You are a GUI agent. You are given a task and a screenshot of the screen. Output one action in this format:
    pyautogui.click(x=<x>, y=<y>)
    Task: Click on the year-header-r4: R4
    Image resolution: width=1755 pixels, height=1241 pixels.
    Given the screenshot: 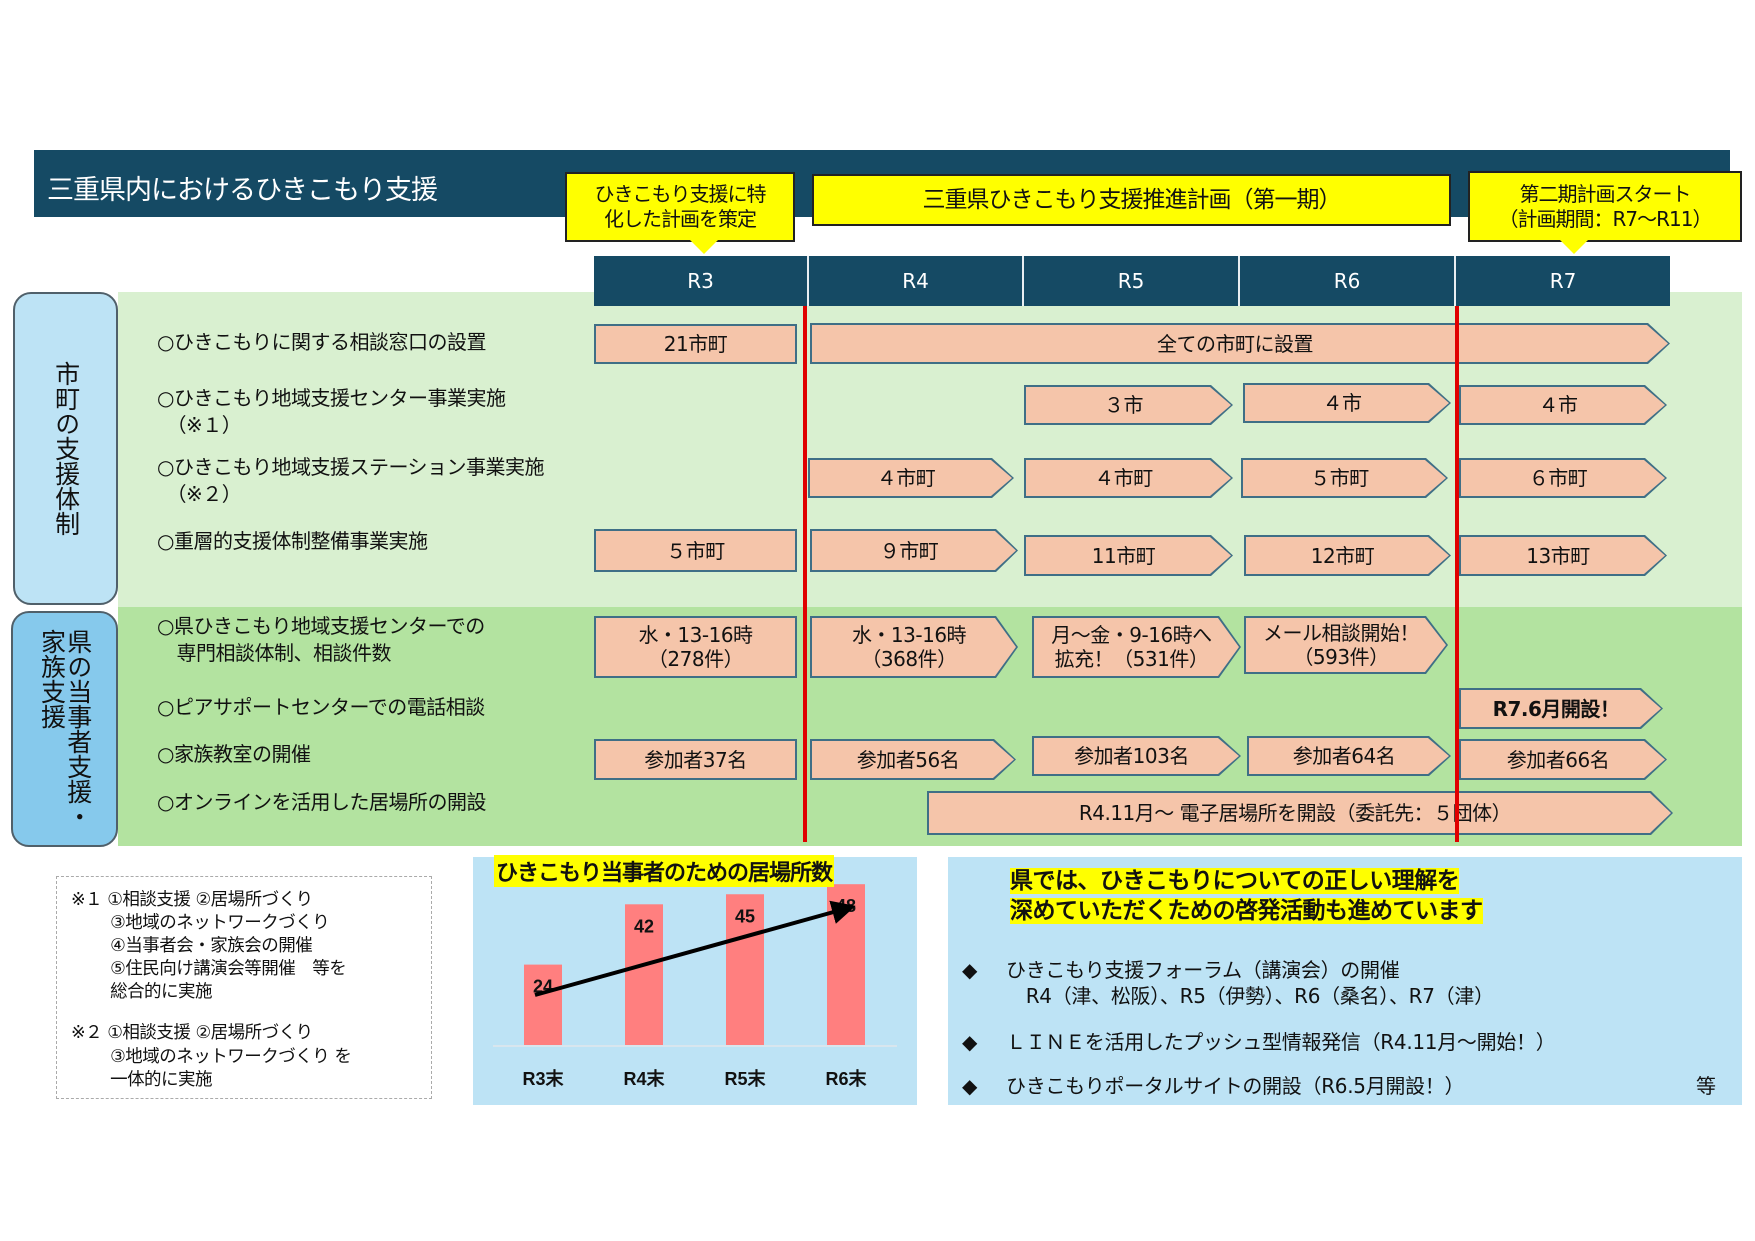 What is the action you would take?
    pyautogui.click(x=916, y=281)
    